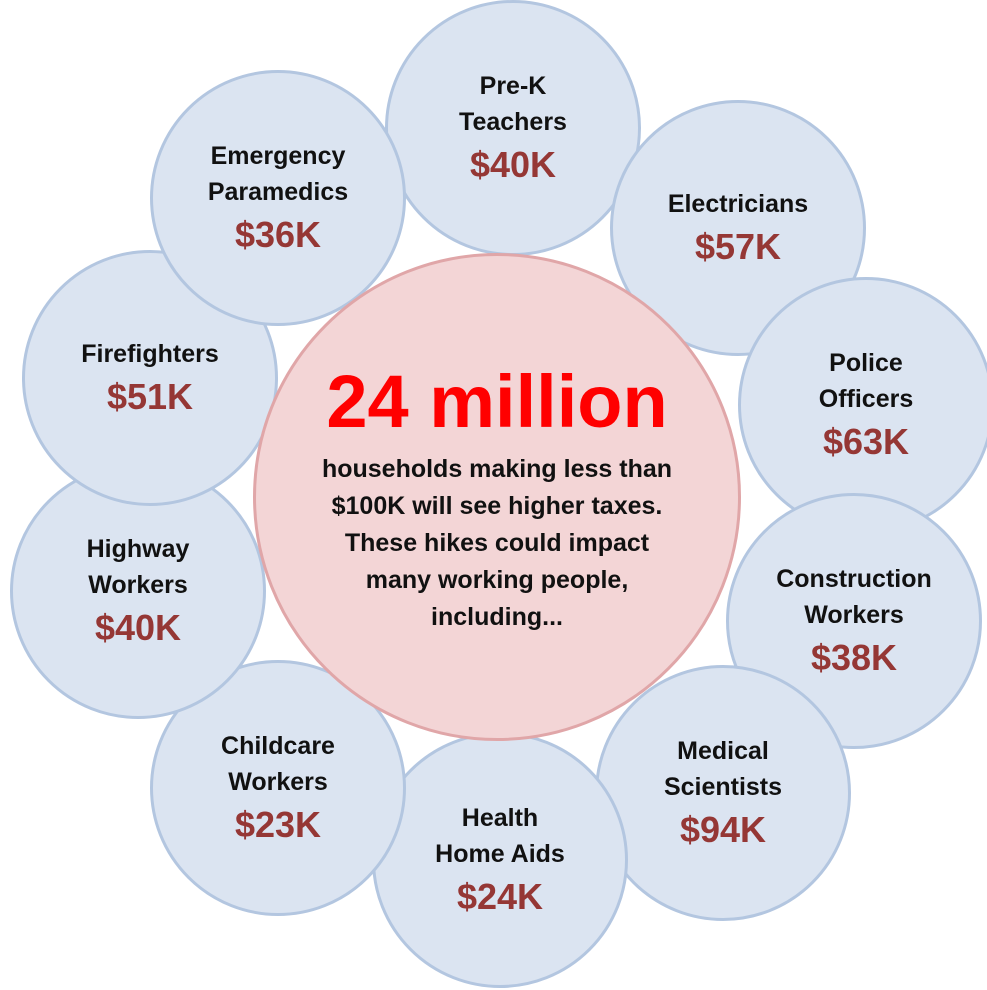 This screenshot has width=987, height=990. I want to click on occupation-salary: $23K, so click(278, 824).